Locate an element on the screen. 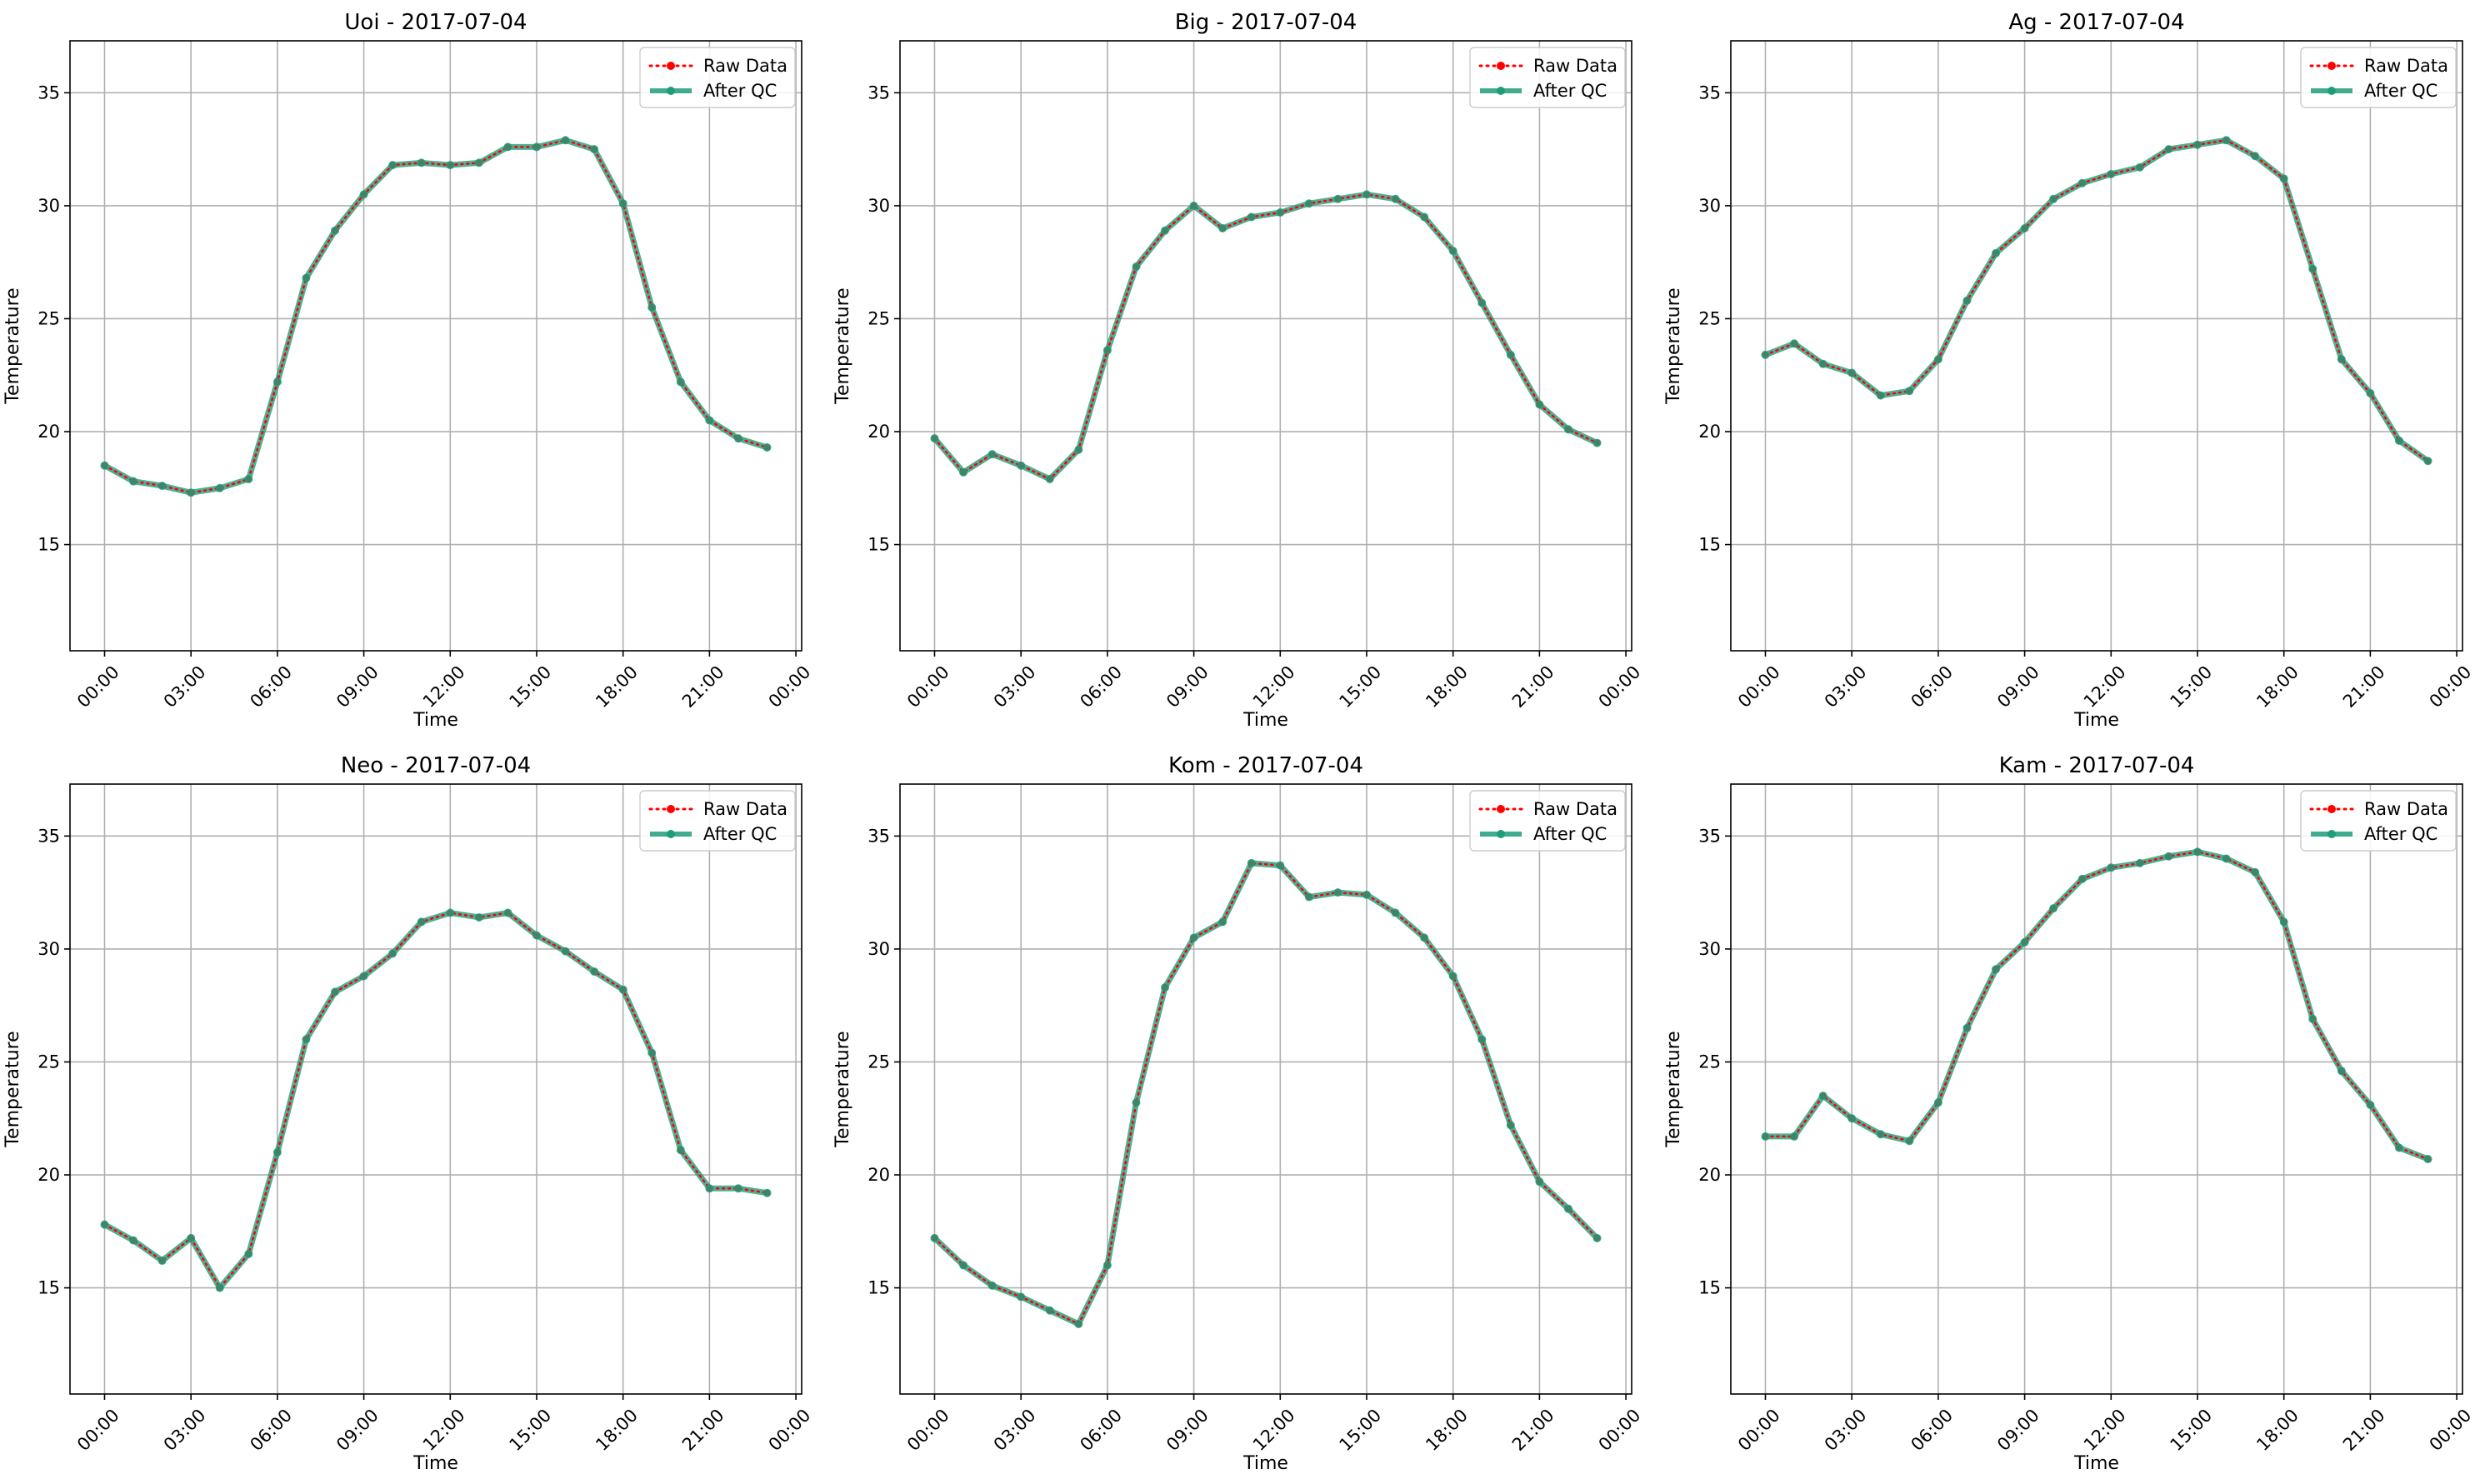  x-tick-label: 15:00 is located at coordinates (530, 1430).